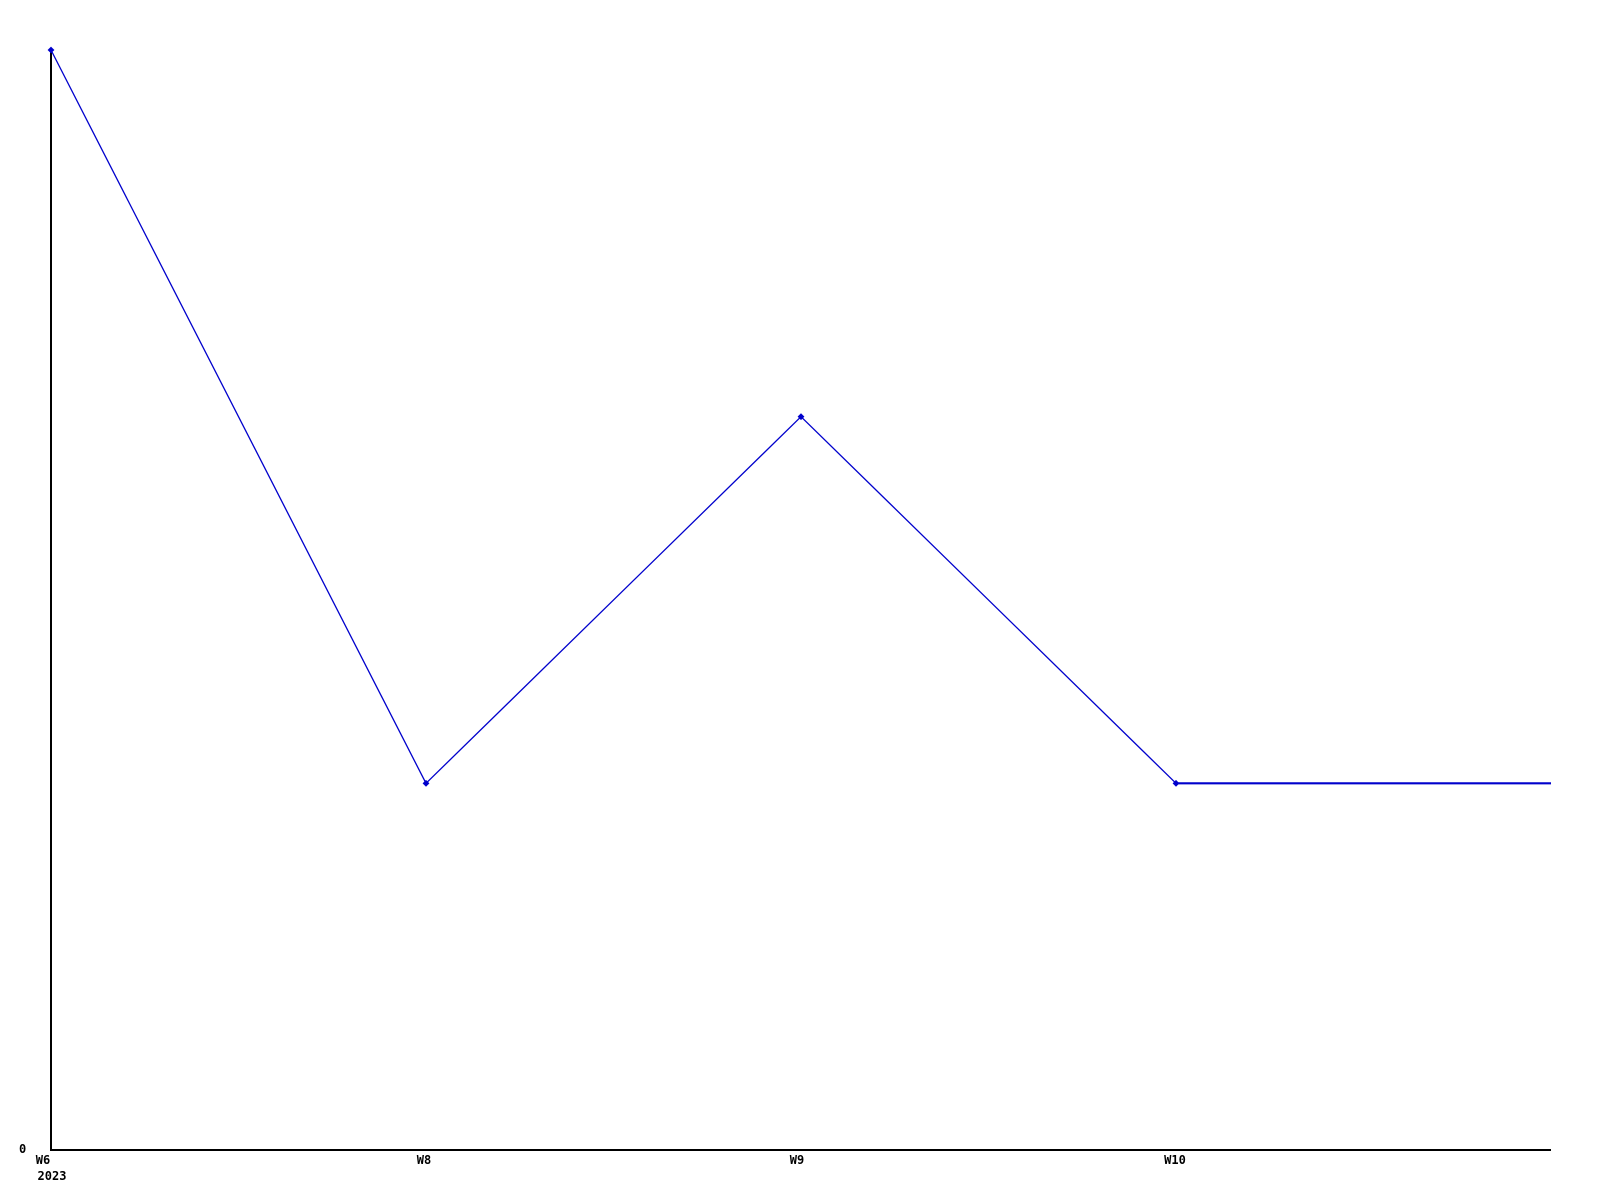 The width and height of the screenshot is (1600, 1200). Describe the element at coordinates (797, 1160) in the screenshot. I see `x-axis-tick-label-w9: W9` at that location.